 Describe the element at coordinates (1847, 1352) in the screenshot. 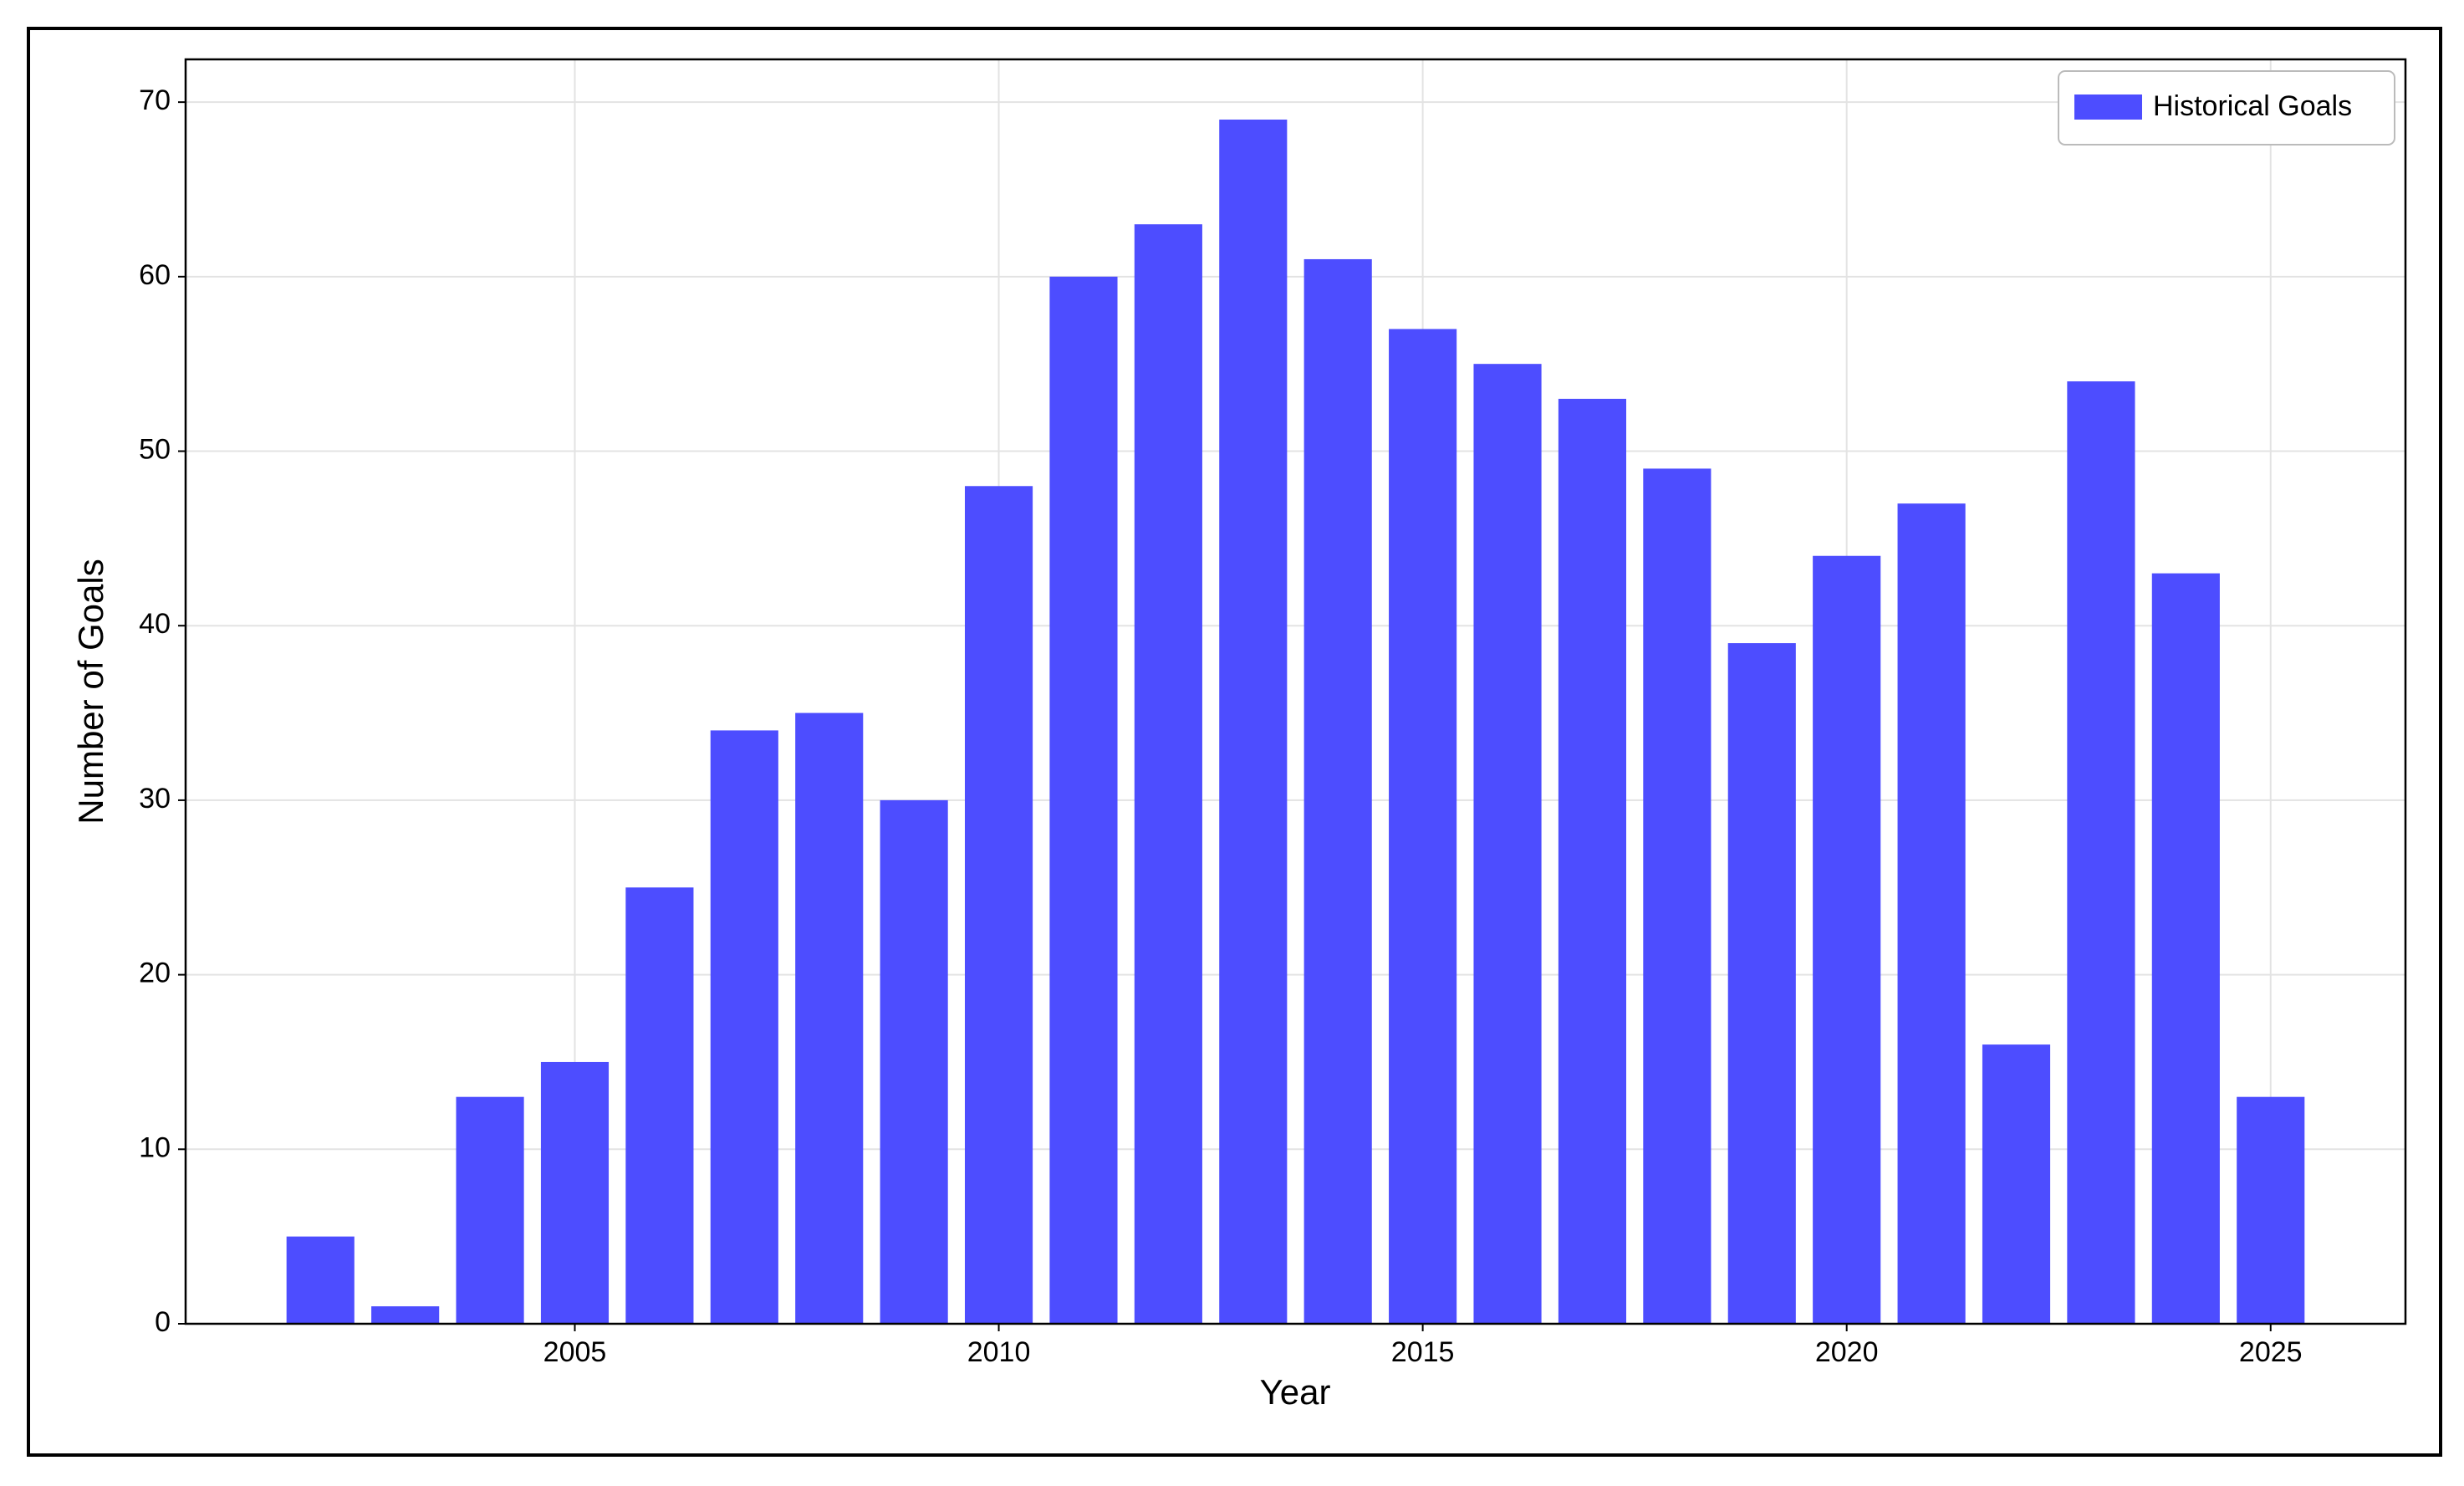

I see `x-tick-label: 2020` at that location.